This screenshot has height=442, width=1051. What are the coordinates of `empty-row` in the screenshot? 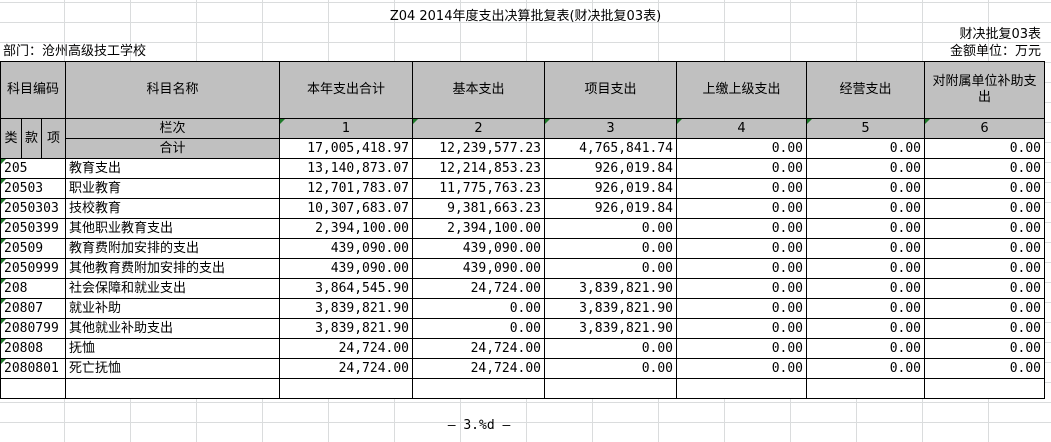 It's located at (523, 388).